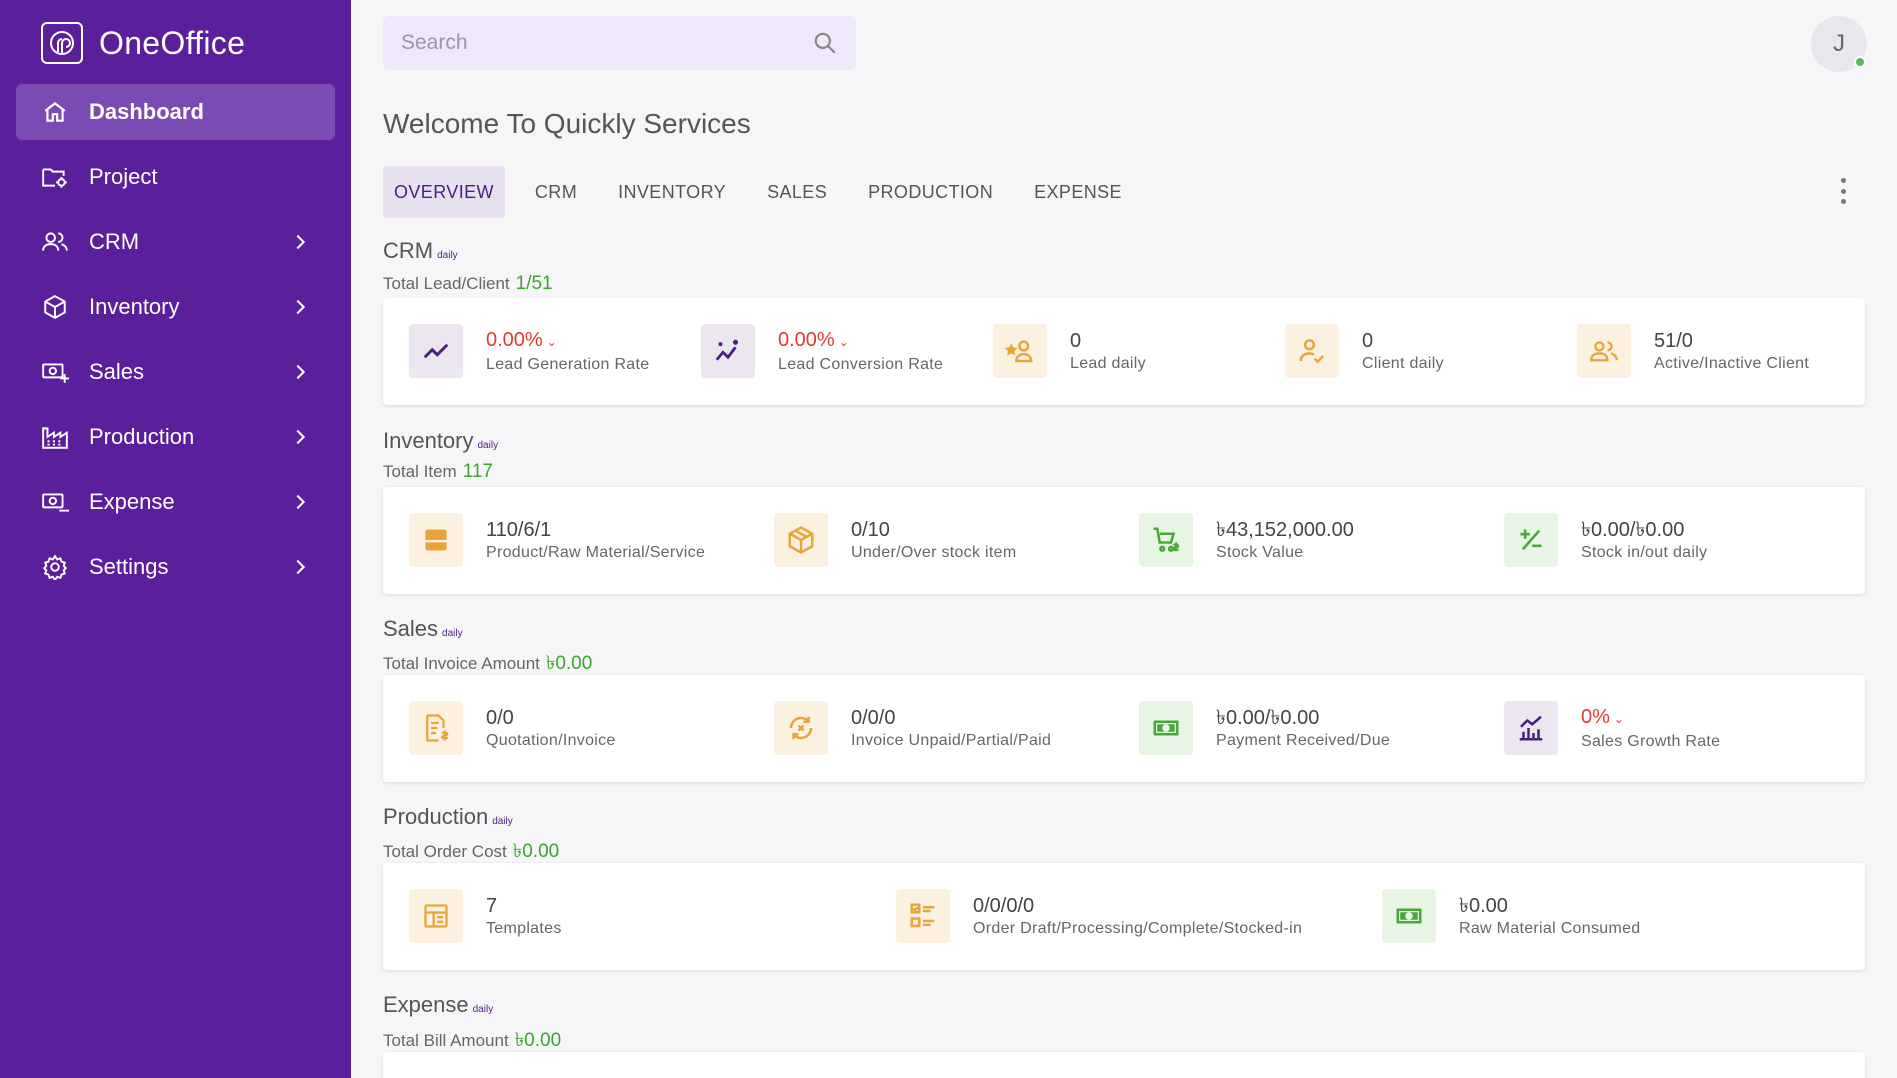 This screenshot has height=1078, width=1897. I want to click on sidebar-item-sales: Sales, so click(175, 372).